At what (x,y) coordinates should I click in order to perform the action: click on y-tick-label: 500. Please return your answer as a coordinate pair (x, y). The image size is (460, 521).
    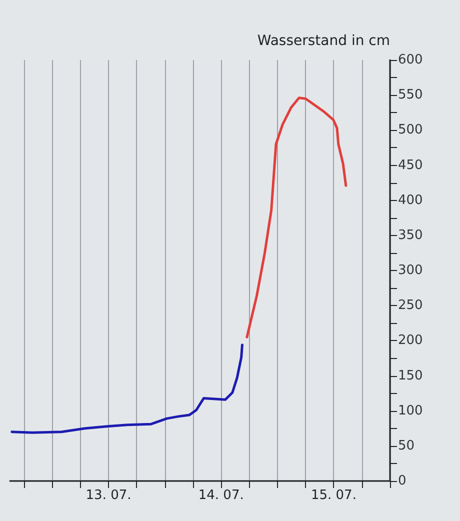
    Looking at the image, I should click on (410, 130).